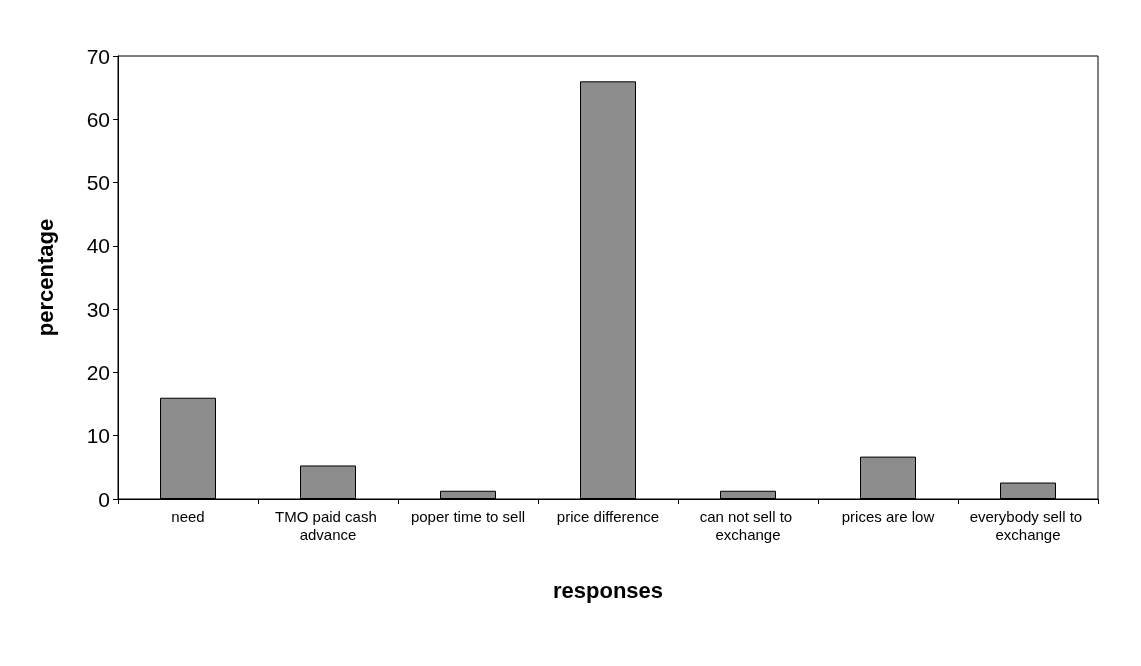 Image resolution: width=1141 pixels, height=666 pixels. Describe the element at coordinates (608, 516) in the screenshot. I see `x-tick-label: price difference` at that location.